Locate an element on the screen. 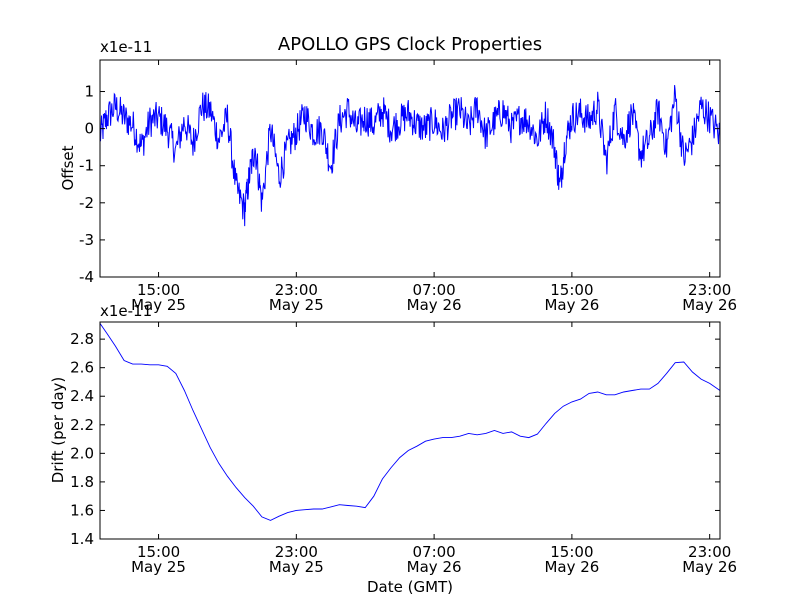 Image resolution: width=800 pixels, height=600 pixels. offset-y-axis-label: Offset is located at coordinates (68, 167).